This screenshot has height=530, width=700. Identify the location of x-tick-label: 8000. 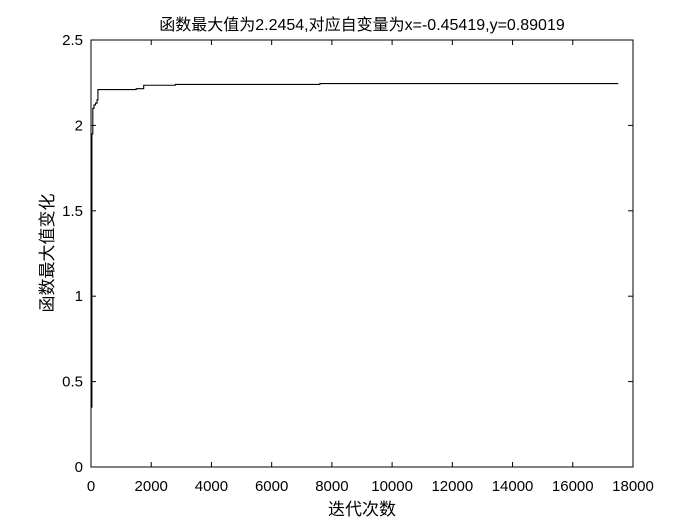
(331, 486).